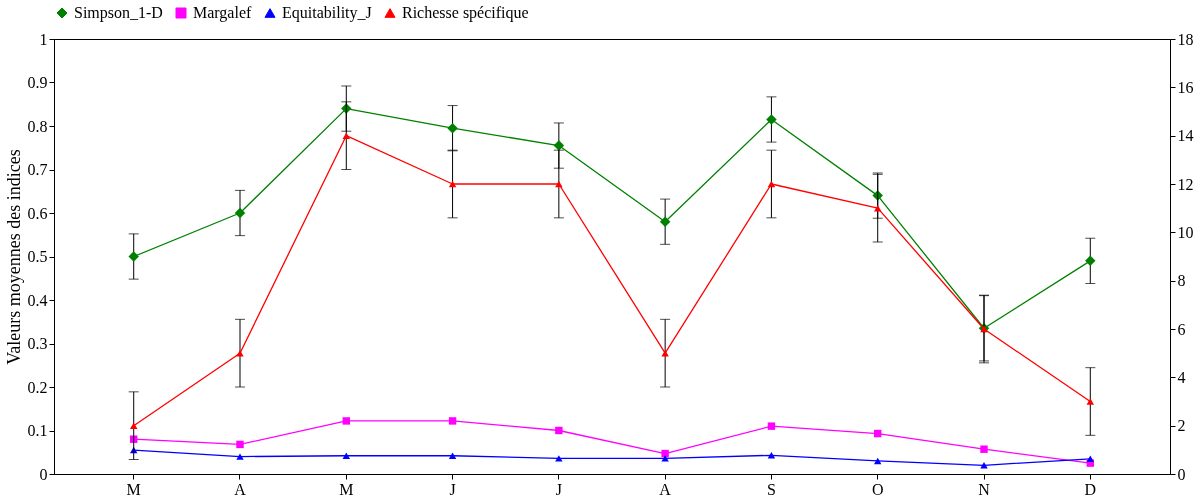 This screenshot has height=502, width=1198. I want to click on y-tick-label: 0.5, so click(37, 256).